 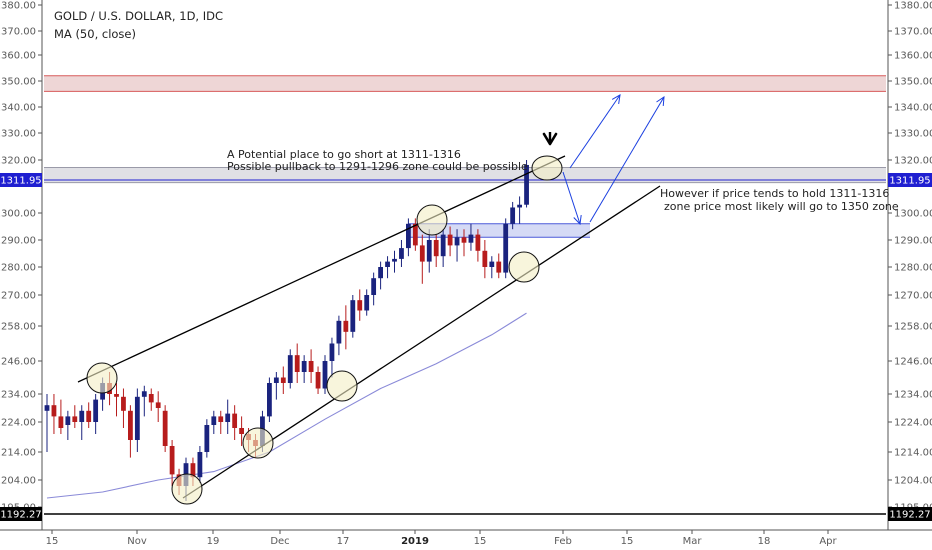 I want to click on projection-arrow-head, so click(x=577, y=220).